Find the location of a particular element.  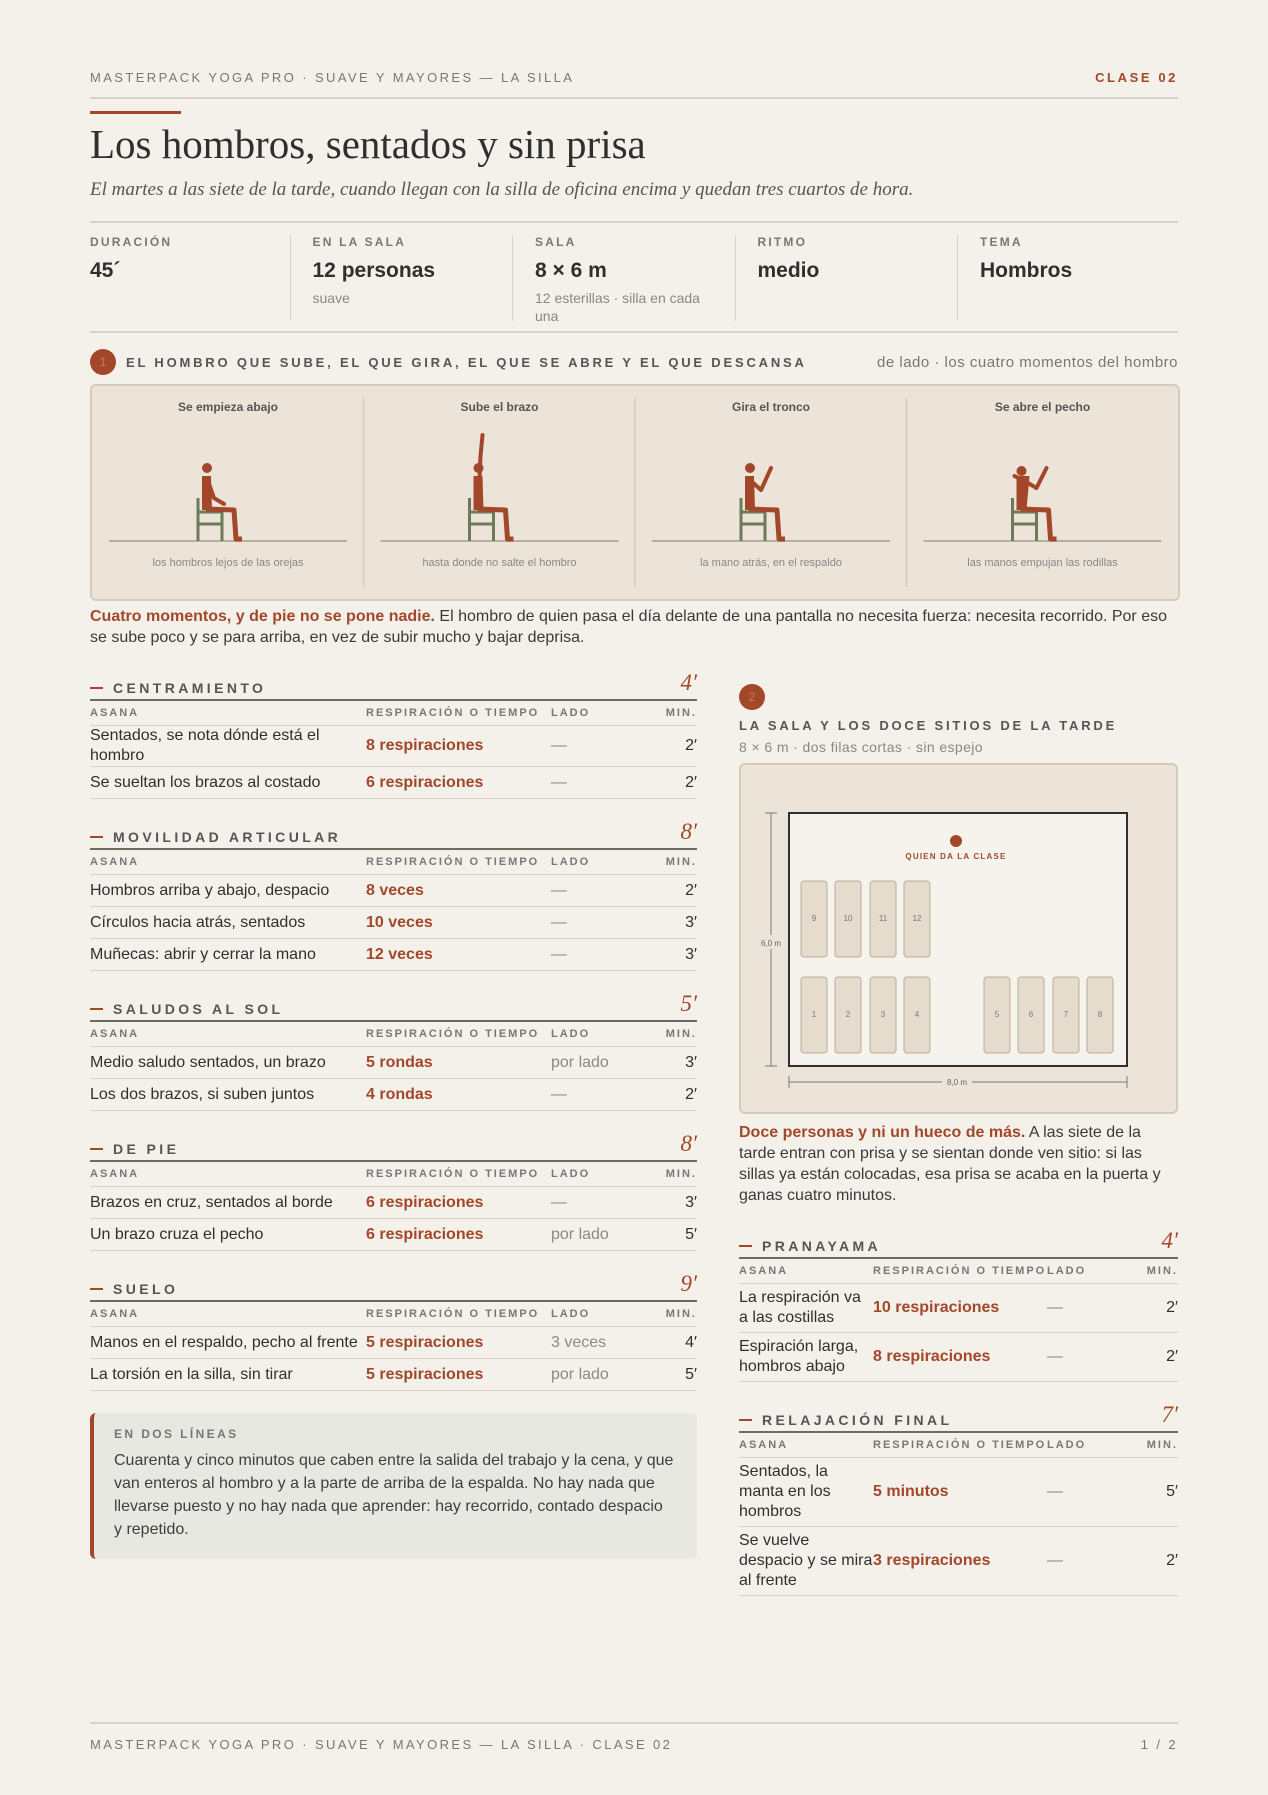

cell: Un brazo cruza el pecho is located at coordinates (228, 1234).